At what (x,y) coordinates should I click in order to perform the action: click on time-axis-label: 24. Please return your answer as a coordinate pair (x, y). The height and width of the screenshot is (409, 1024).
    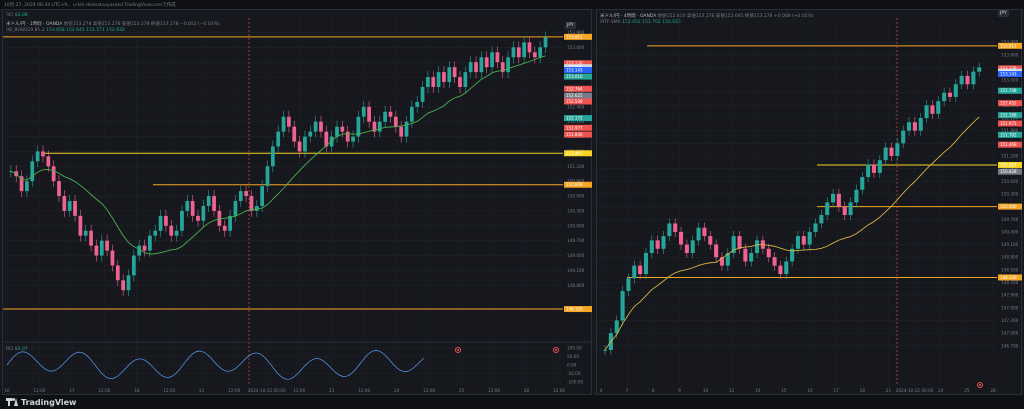
    Looking at the image, I should click on (397, 390).